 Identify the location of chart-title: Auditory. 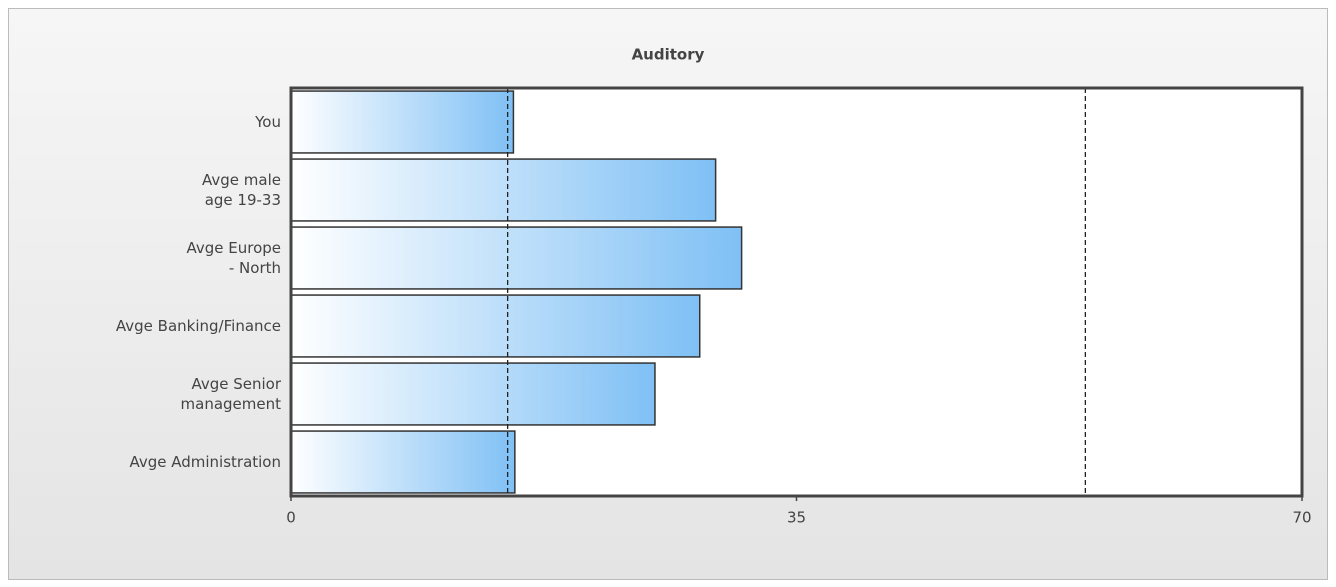
(668, 55).